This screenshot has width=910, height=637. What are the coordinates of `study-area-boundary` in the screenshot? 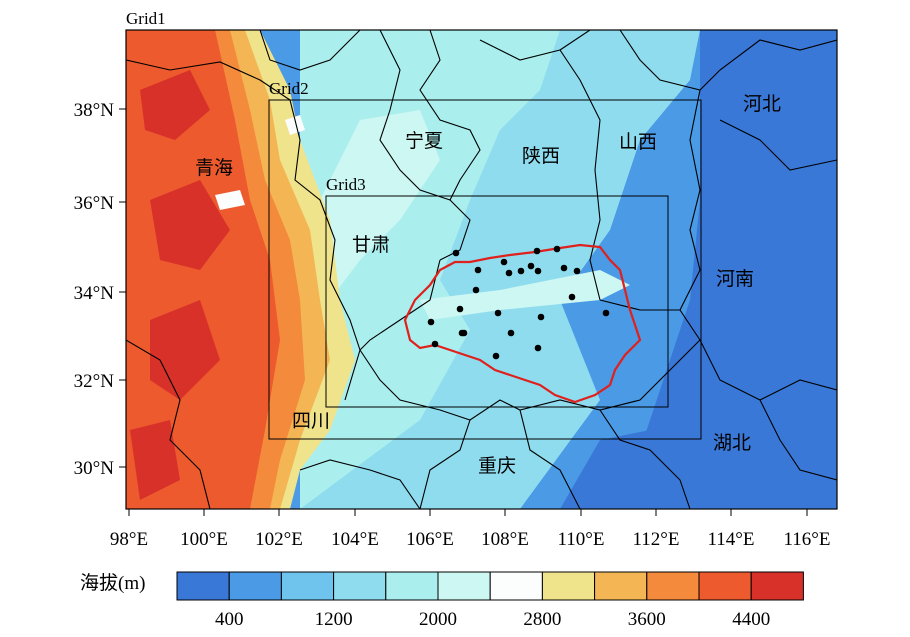 It's located at (522, 323).